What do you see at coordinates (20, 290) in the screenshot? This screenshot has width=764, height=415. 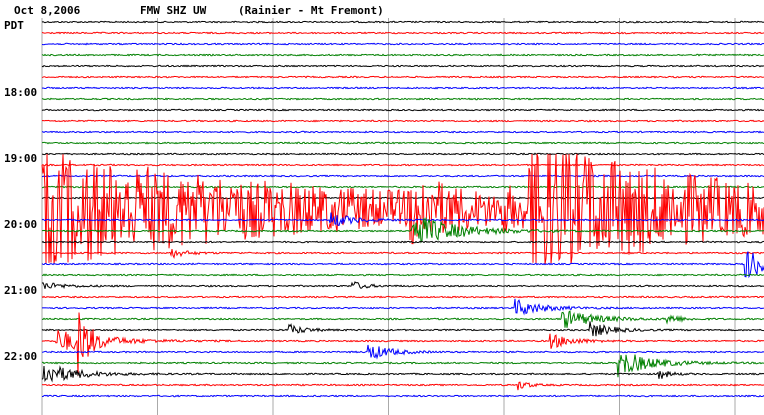 I see `time-label: 21:00` at bounding box center [20, 290].